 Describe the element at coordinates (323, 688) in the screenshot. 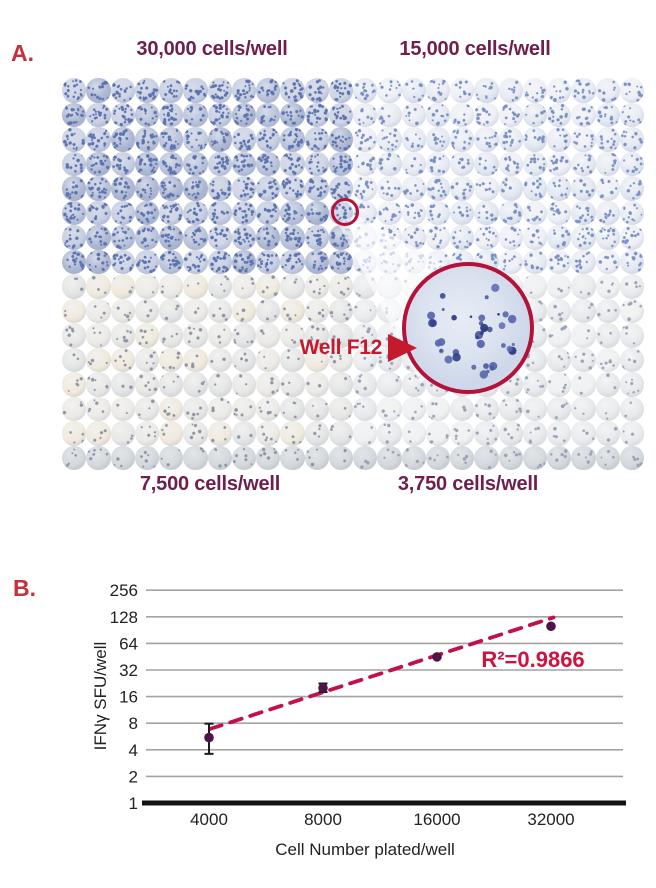

I see `data-point` at that location.